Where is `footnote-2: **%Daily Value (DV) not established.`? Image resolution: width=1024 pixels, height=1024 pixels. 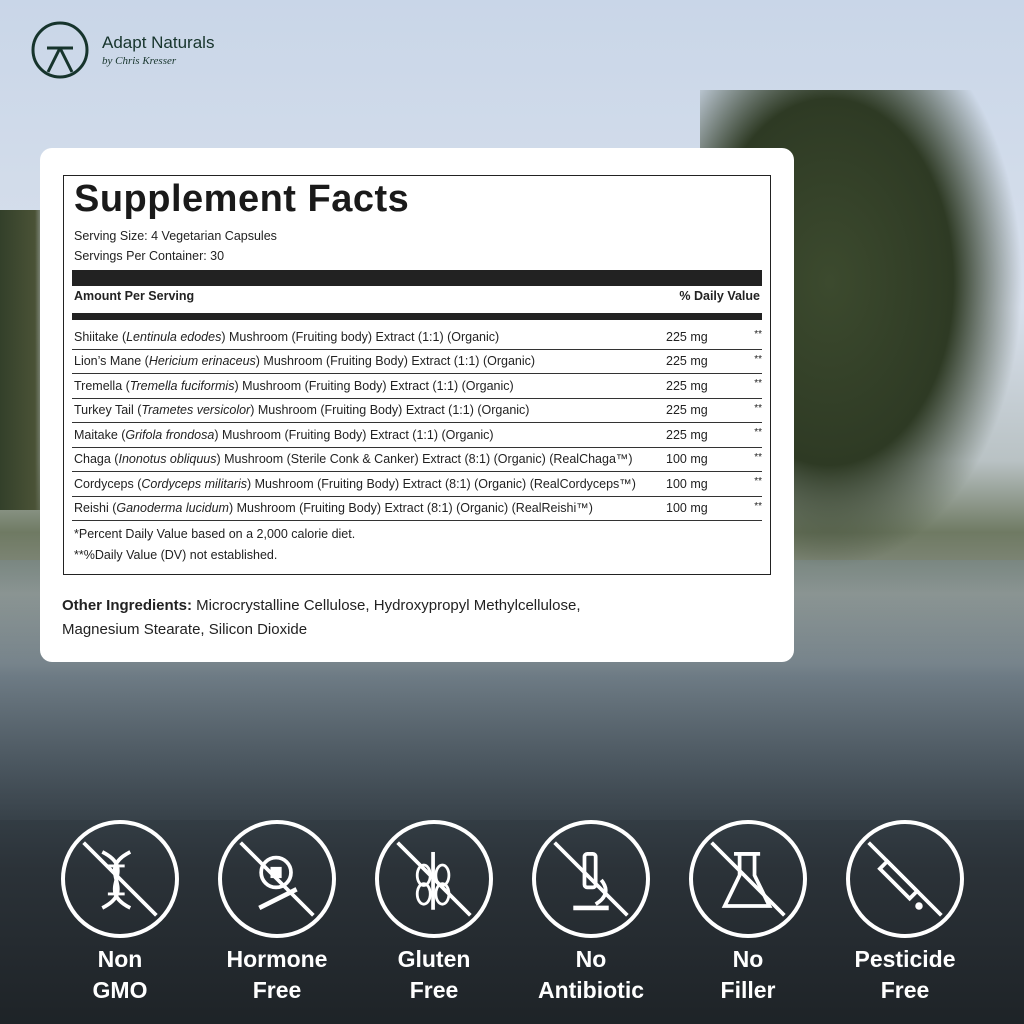 footnote-2: **%Daily Value (DV) not established. is located at coordinates (176, 555).